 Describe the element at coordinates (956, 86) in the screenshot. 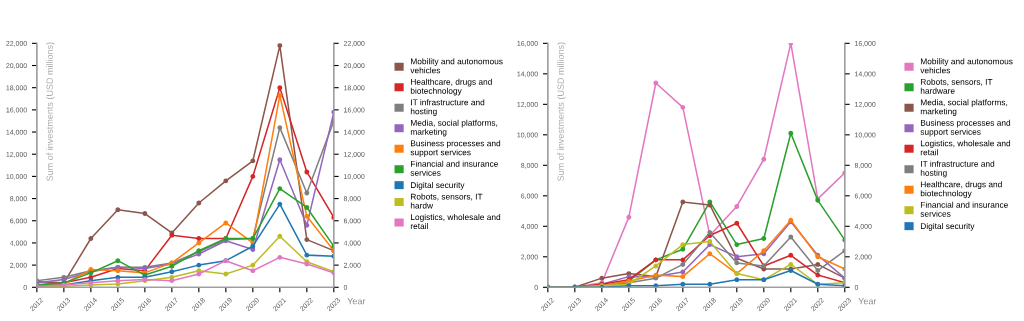

I see `legend-label: Robots, sensors, IT hardware` at that location.